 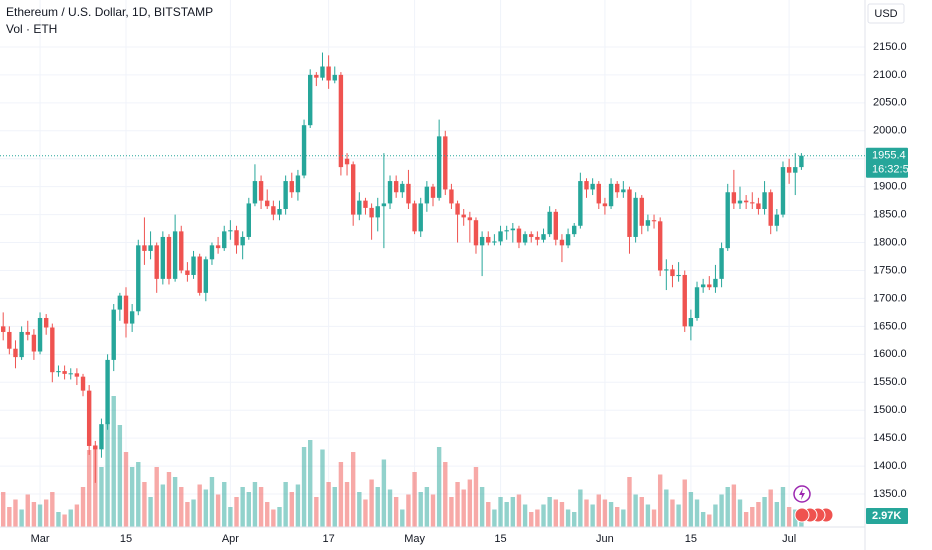 What do you see at coordinates (890, 187) in the screenshot?
I see `y-tick-label: 1900.0` at bounding box center [890, 187].